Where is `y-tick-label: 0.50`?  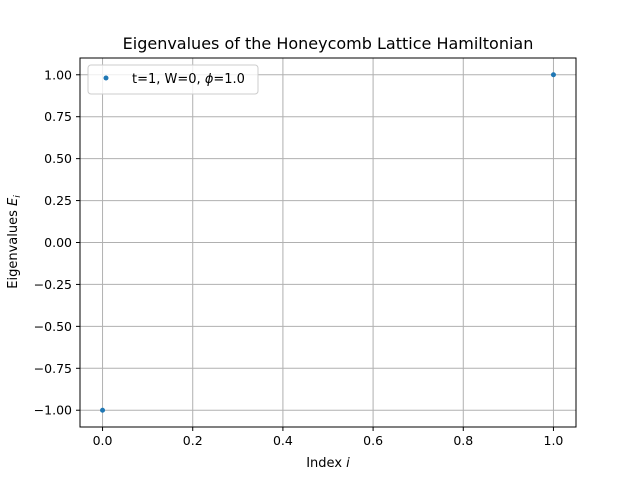
y-tick-label: 0.50 is located at coordinates (58, 158).